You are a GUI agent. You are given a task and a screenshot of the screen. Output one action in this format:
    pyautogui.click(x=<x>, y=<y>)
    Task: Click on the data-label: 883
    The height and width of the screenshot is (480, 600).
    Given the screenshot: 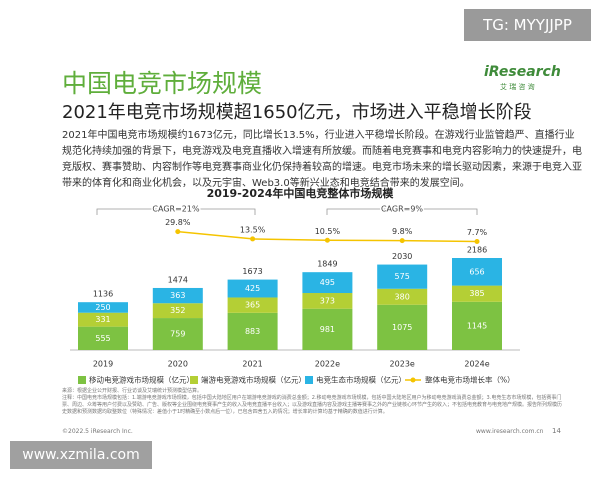 What is the action you would take?
    pyautogui.click(x=252, y=331)
    